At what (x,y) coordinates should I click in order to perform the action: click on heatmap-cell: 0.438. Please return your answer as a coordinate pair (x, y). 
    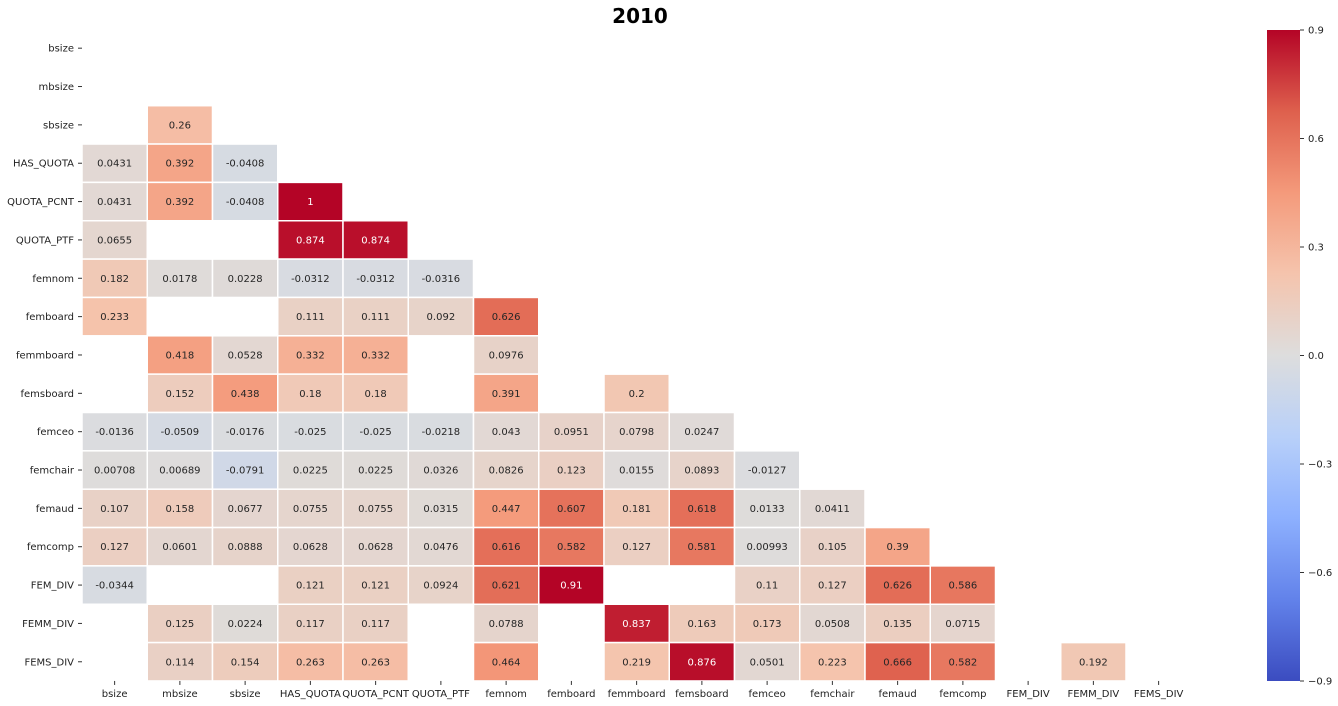
    Looking at the image, I should click on (245, 393).